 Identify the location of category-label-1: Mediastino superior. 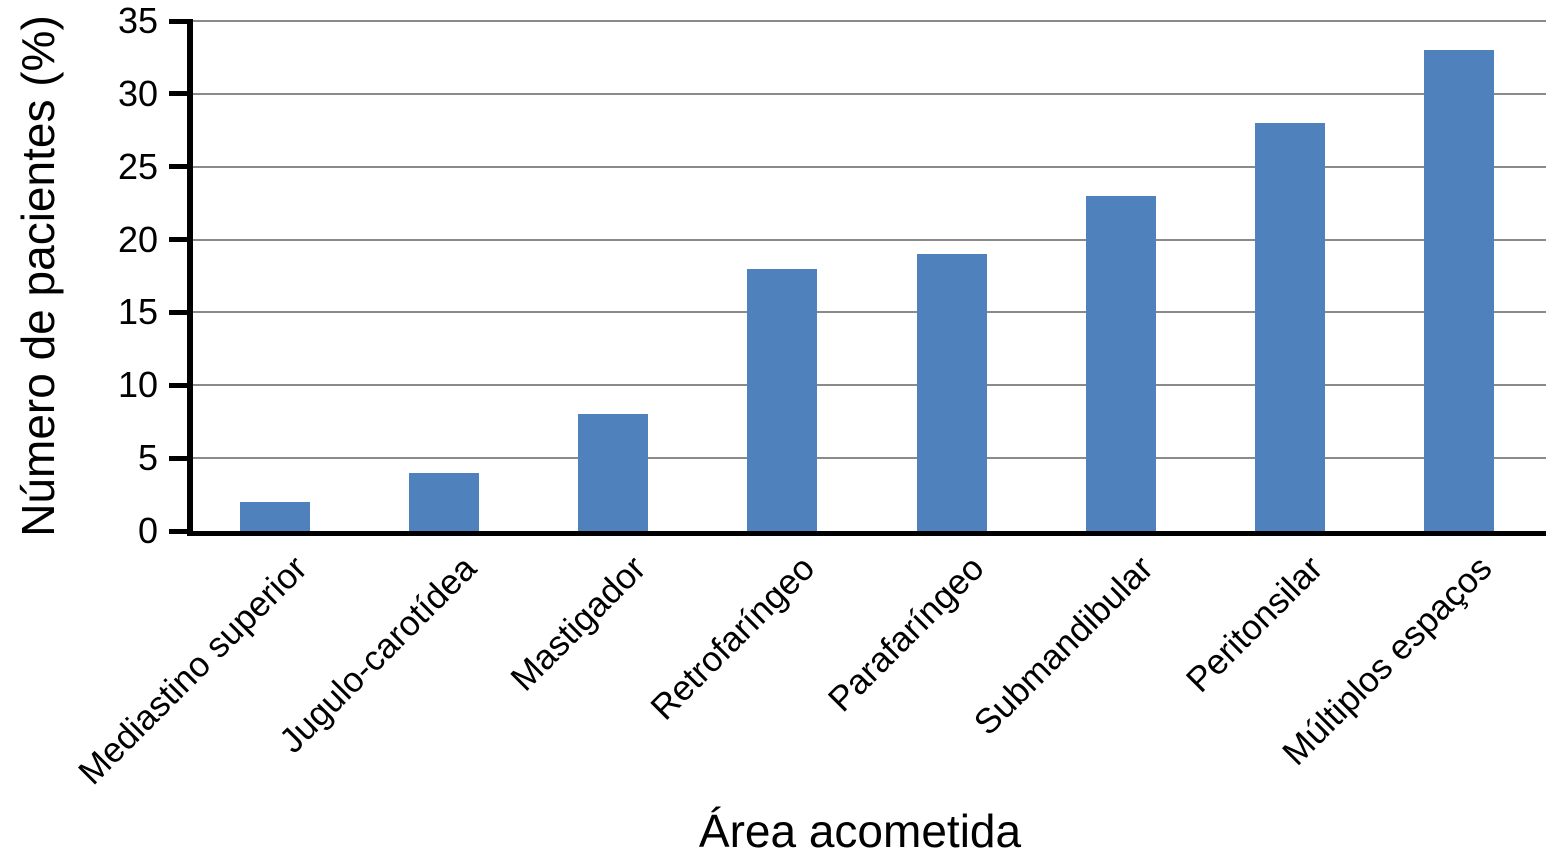
(193, 670).